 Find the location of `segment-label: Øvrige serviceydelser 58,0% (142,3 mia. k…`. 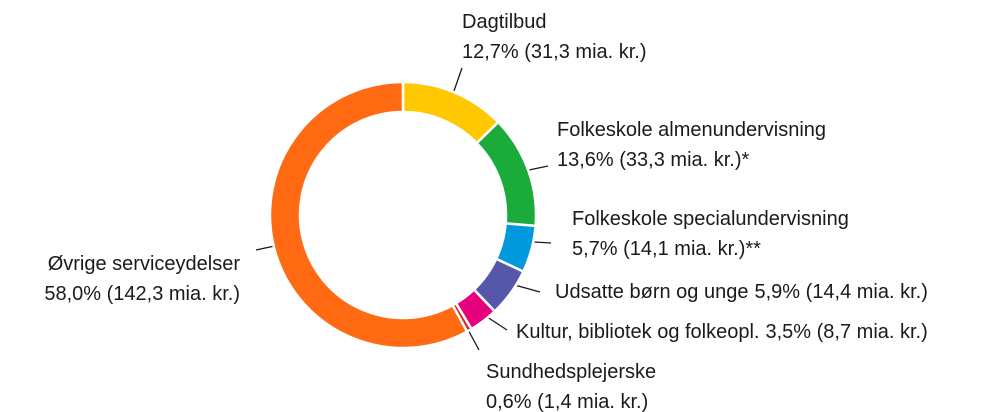

segment-label: Øvrige serviceydelser 58,0% (142,3 mia. k… is located at coordinates (142, 279).